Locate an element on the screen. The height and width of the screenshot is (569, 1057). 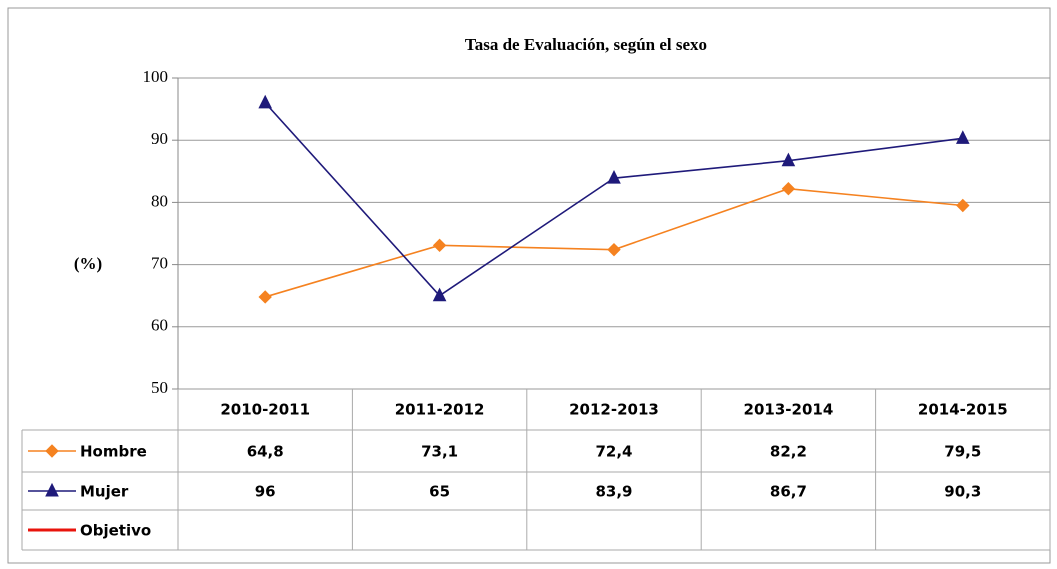
y-tick-label: 80 is located at coordinates (159, 200).